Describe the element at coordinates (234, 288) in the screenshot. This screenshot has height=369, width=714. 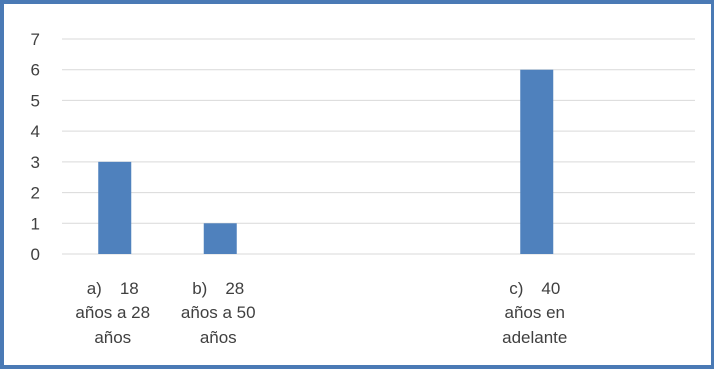
I see `x-tick-label-part: 28` at that location.